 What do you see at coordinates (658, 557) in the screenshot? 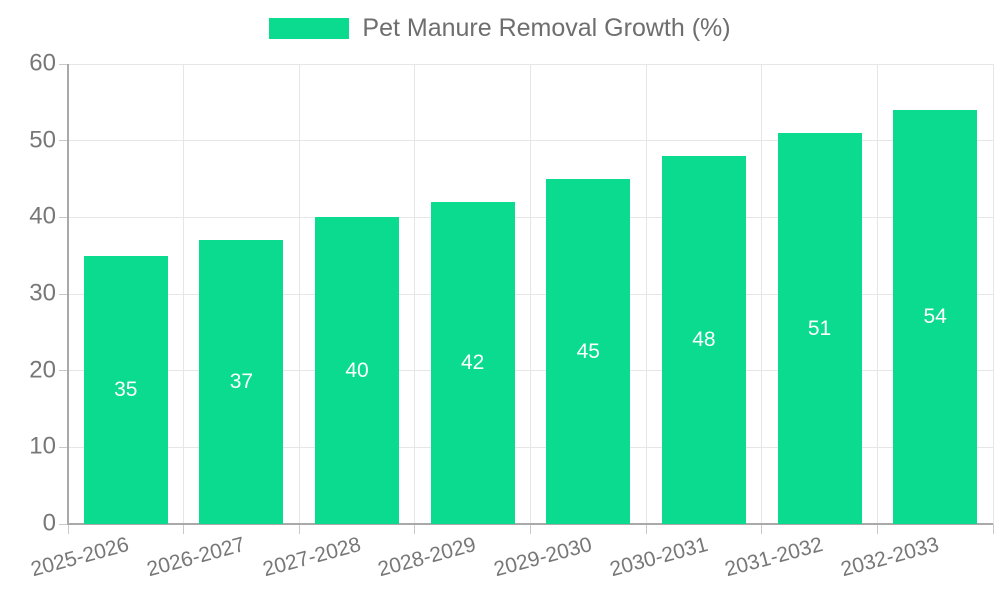
I see `x-tick-label: 2030-2031` at bounding box center [658, 557].